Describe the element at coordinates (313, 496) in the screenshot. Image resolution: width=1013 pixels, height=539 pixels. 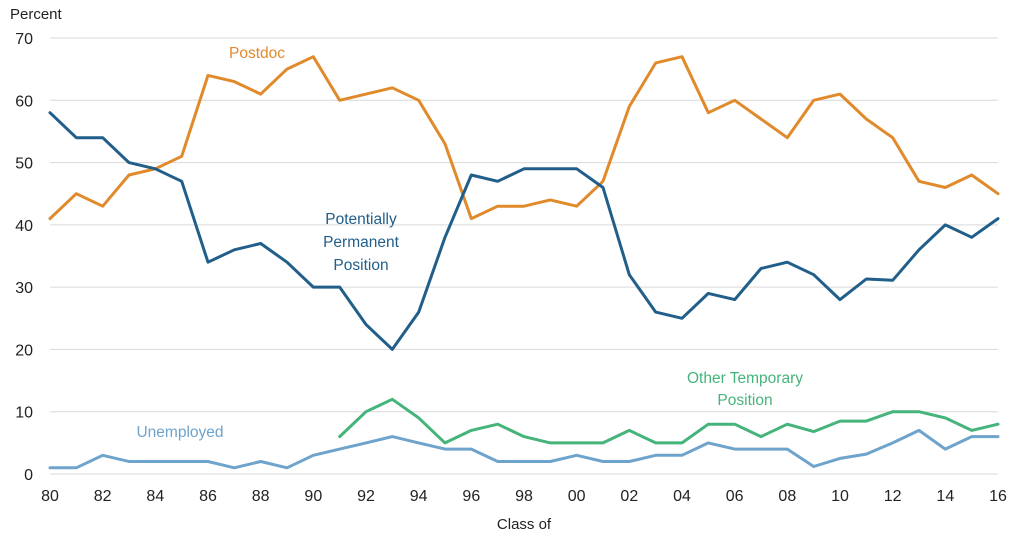
I see `x-tick-label: 90` at that location.